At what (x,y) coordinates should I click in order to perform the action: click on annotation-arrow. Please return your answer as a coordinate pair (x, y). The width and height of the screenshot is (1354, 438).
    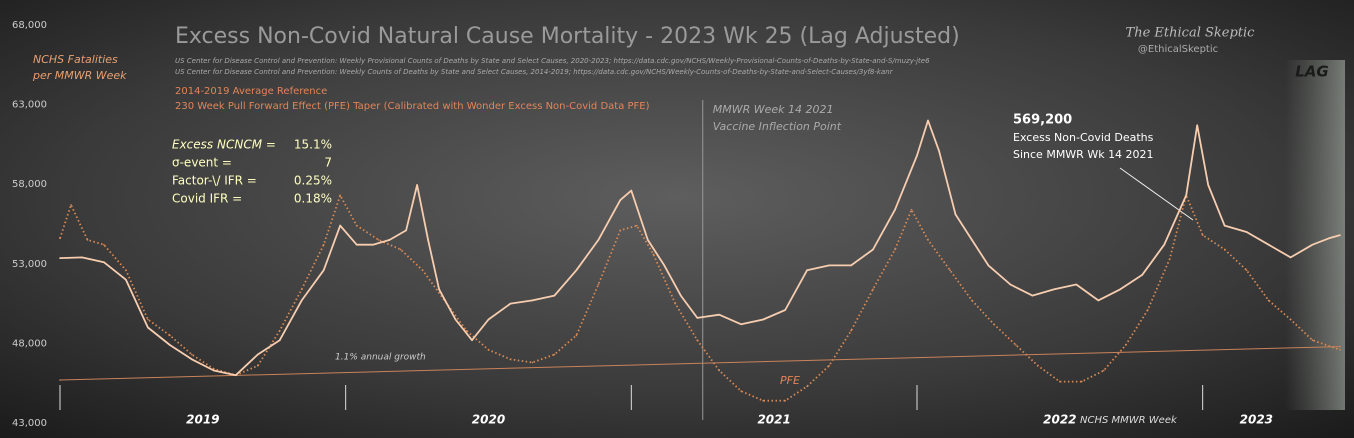
    Looking at the image, I should click on (1156, 194).